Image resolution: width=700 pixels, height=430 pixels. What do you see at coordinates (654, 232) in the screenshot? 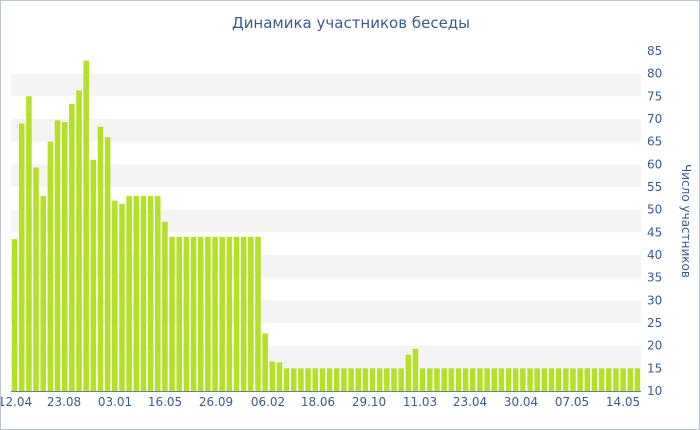
I see `y-tick-label: 45` at bounding box center [654, 232].